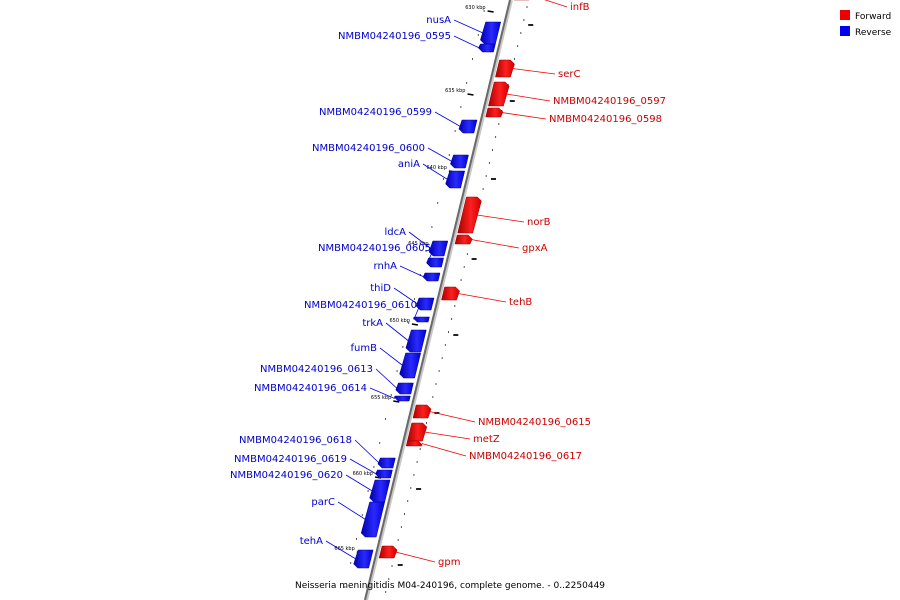 The width and height of the screenshot is (900, 600). What do you see at coordinates (438, 20) in the screenshot?
I see `gene-label-nusA: nusA` at bounding box center [438, 20].